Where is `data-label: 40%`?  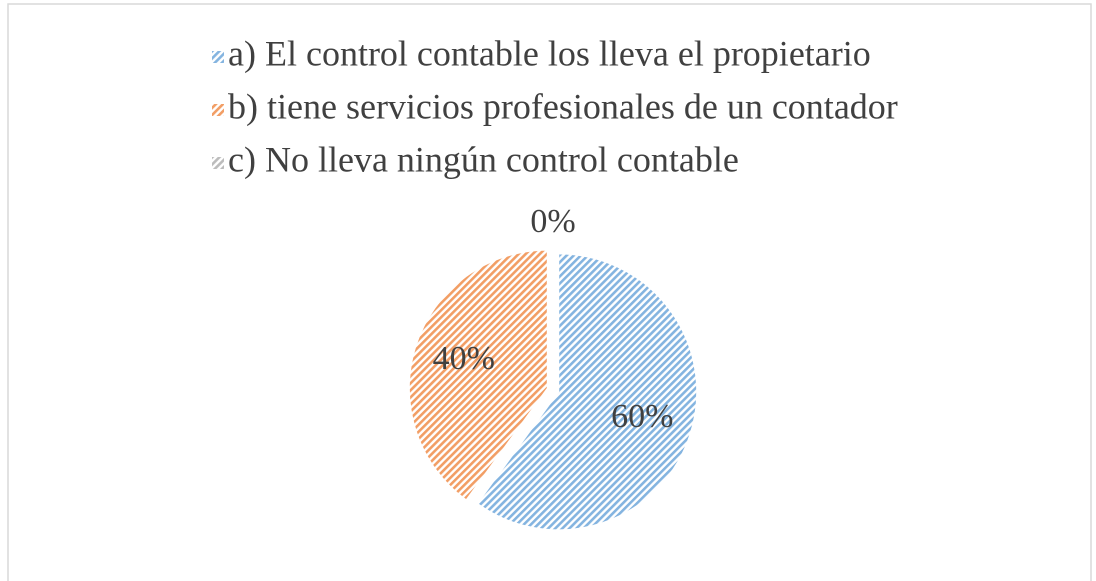
data-label: 40% is located at coordinates (464, 358).